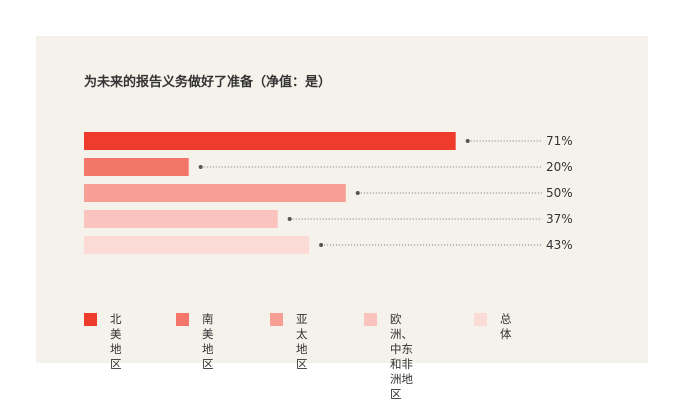 The image size is (684, 402). I want to click on legend-item-1: 南美地区, so click(195, 342).